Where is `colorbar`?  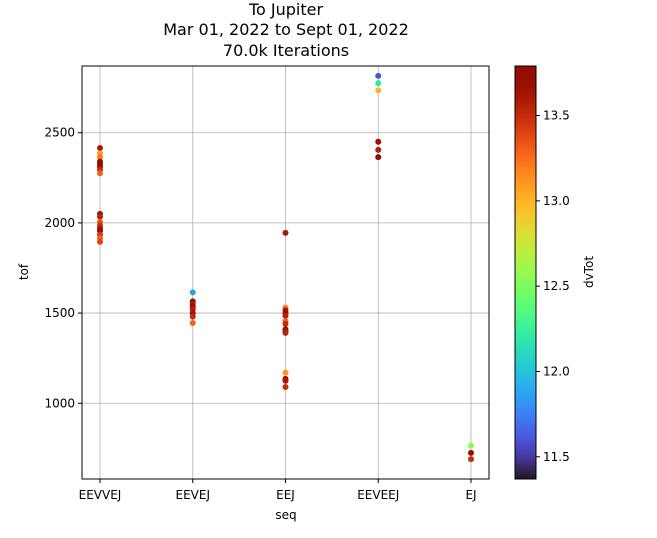 colorbar is located at coordinates (525, 272).